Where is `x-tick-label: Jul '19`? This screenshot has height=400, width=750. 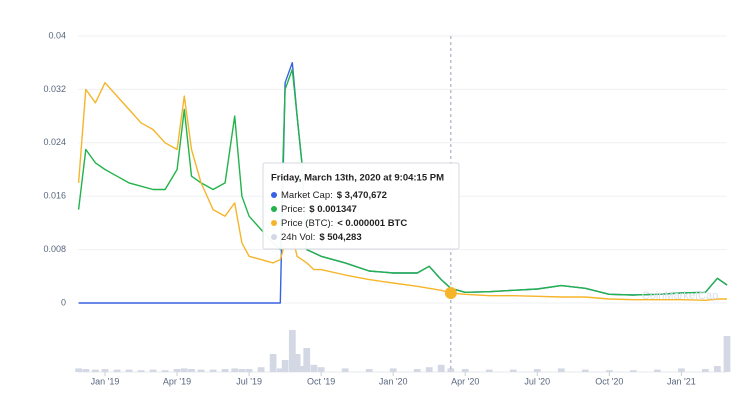 x-tick-label: Jul '19 is located at coordinates (249, 381).